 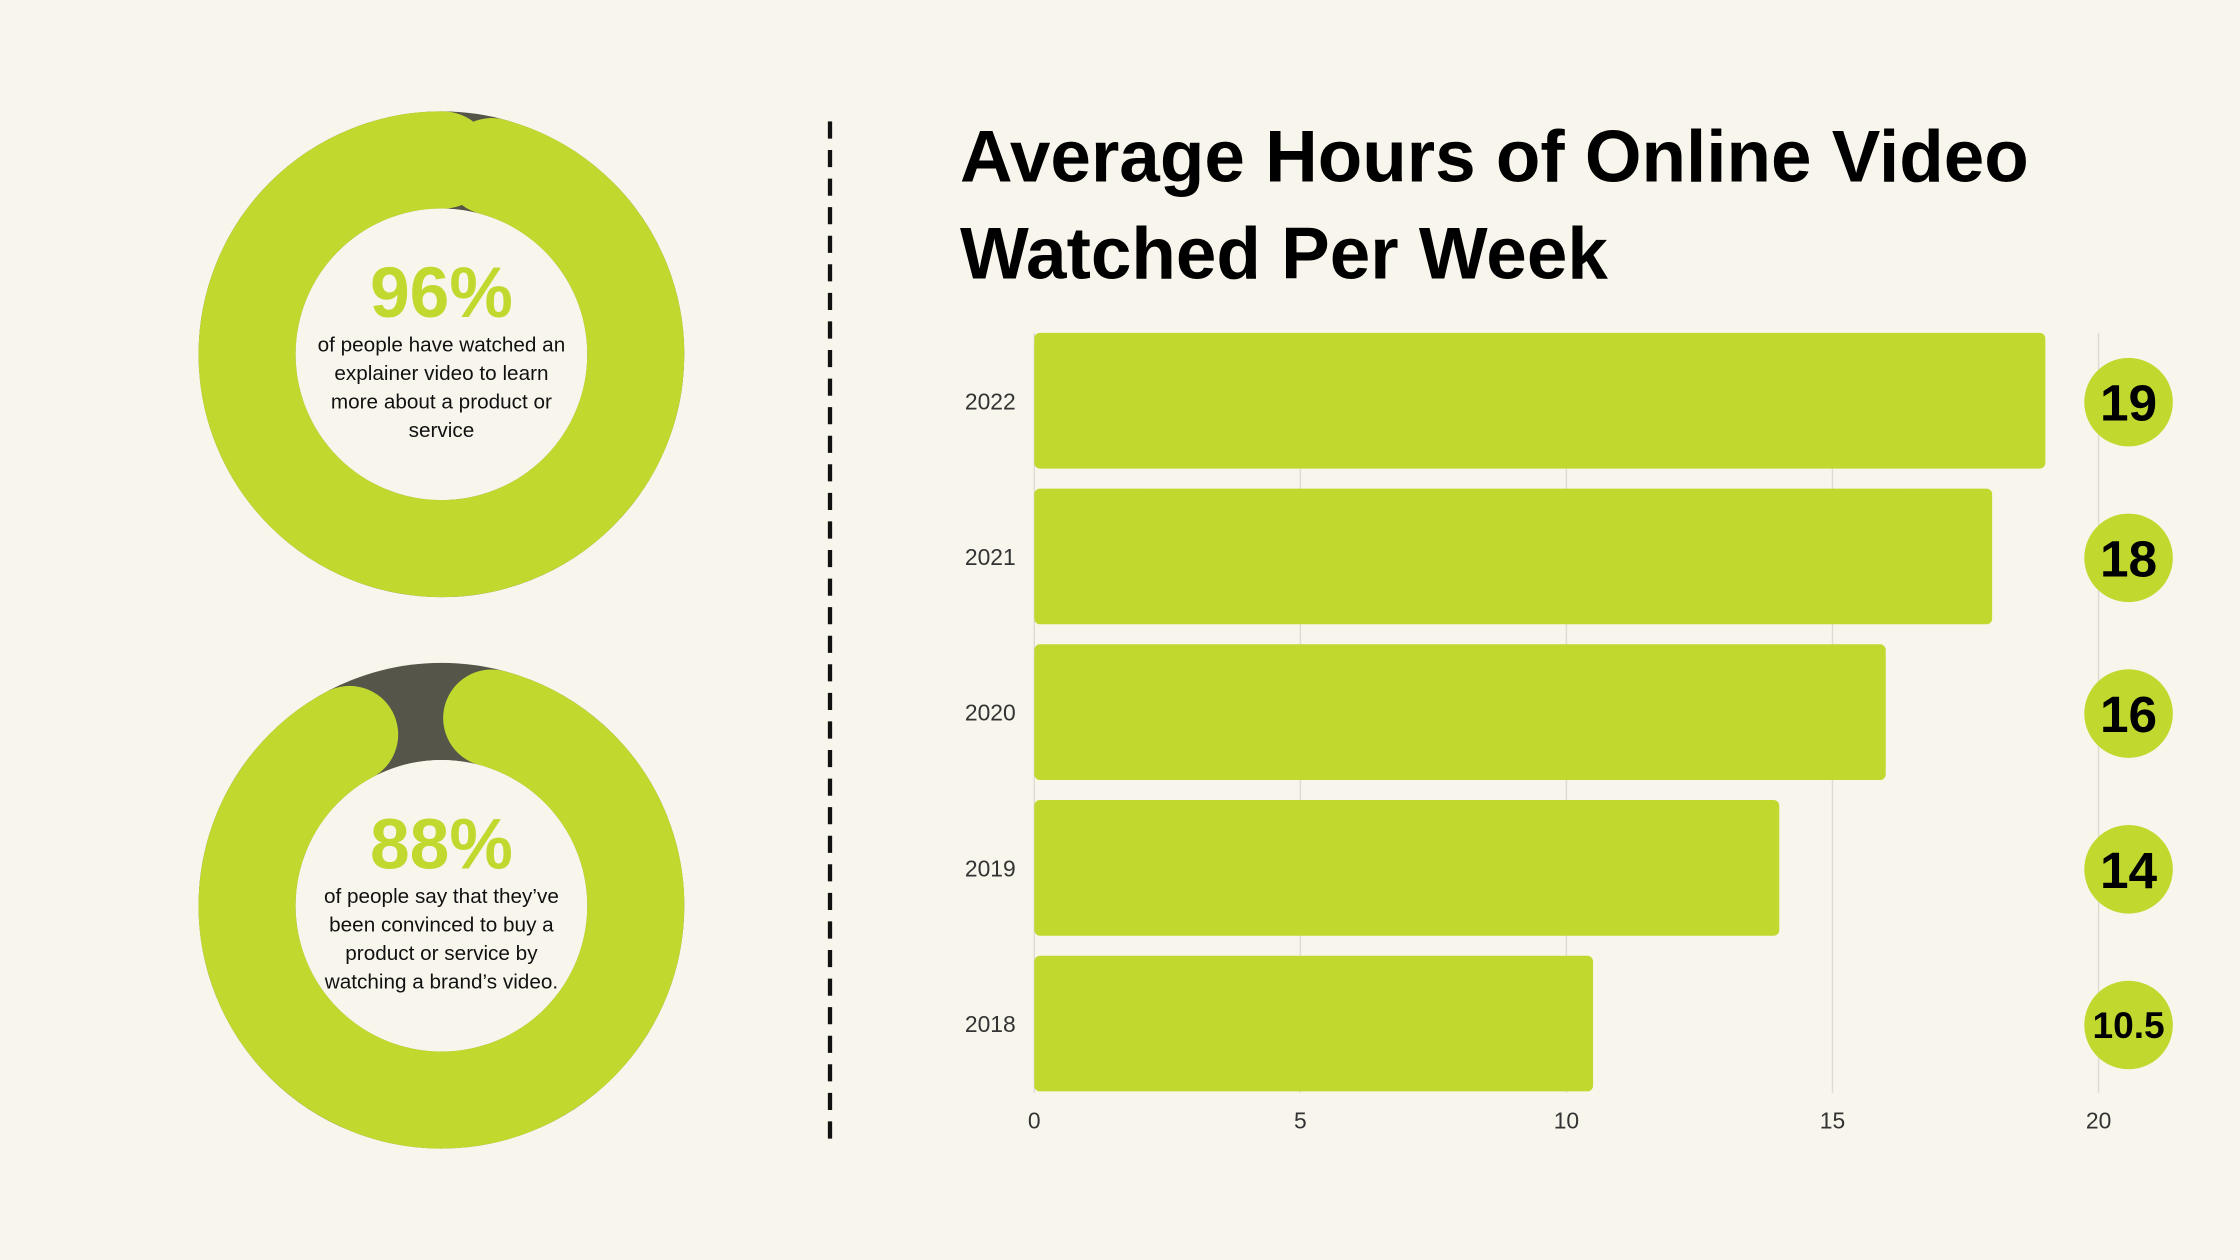 I want to click on y-tick-label: 2019, so click(x=990, y=868).